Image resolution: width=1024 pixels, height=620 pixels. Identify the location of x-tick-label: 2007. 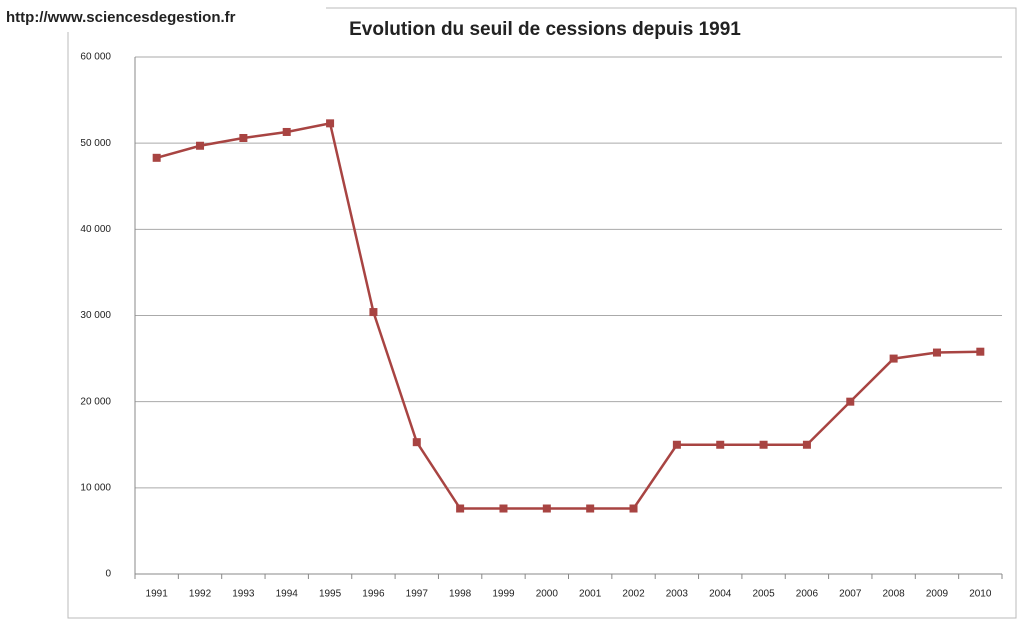
(850, 594).